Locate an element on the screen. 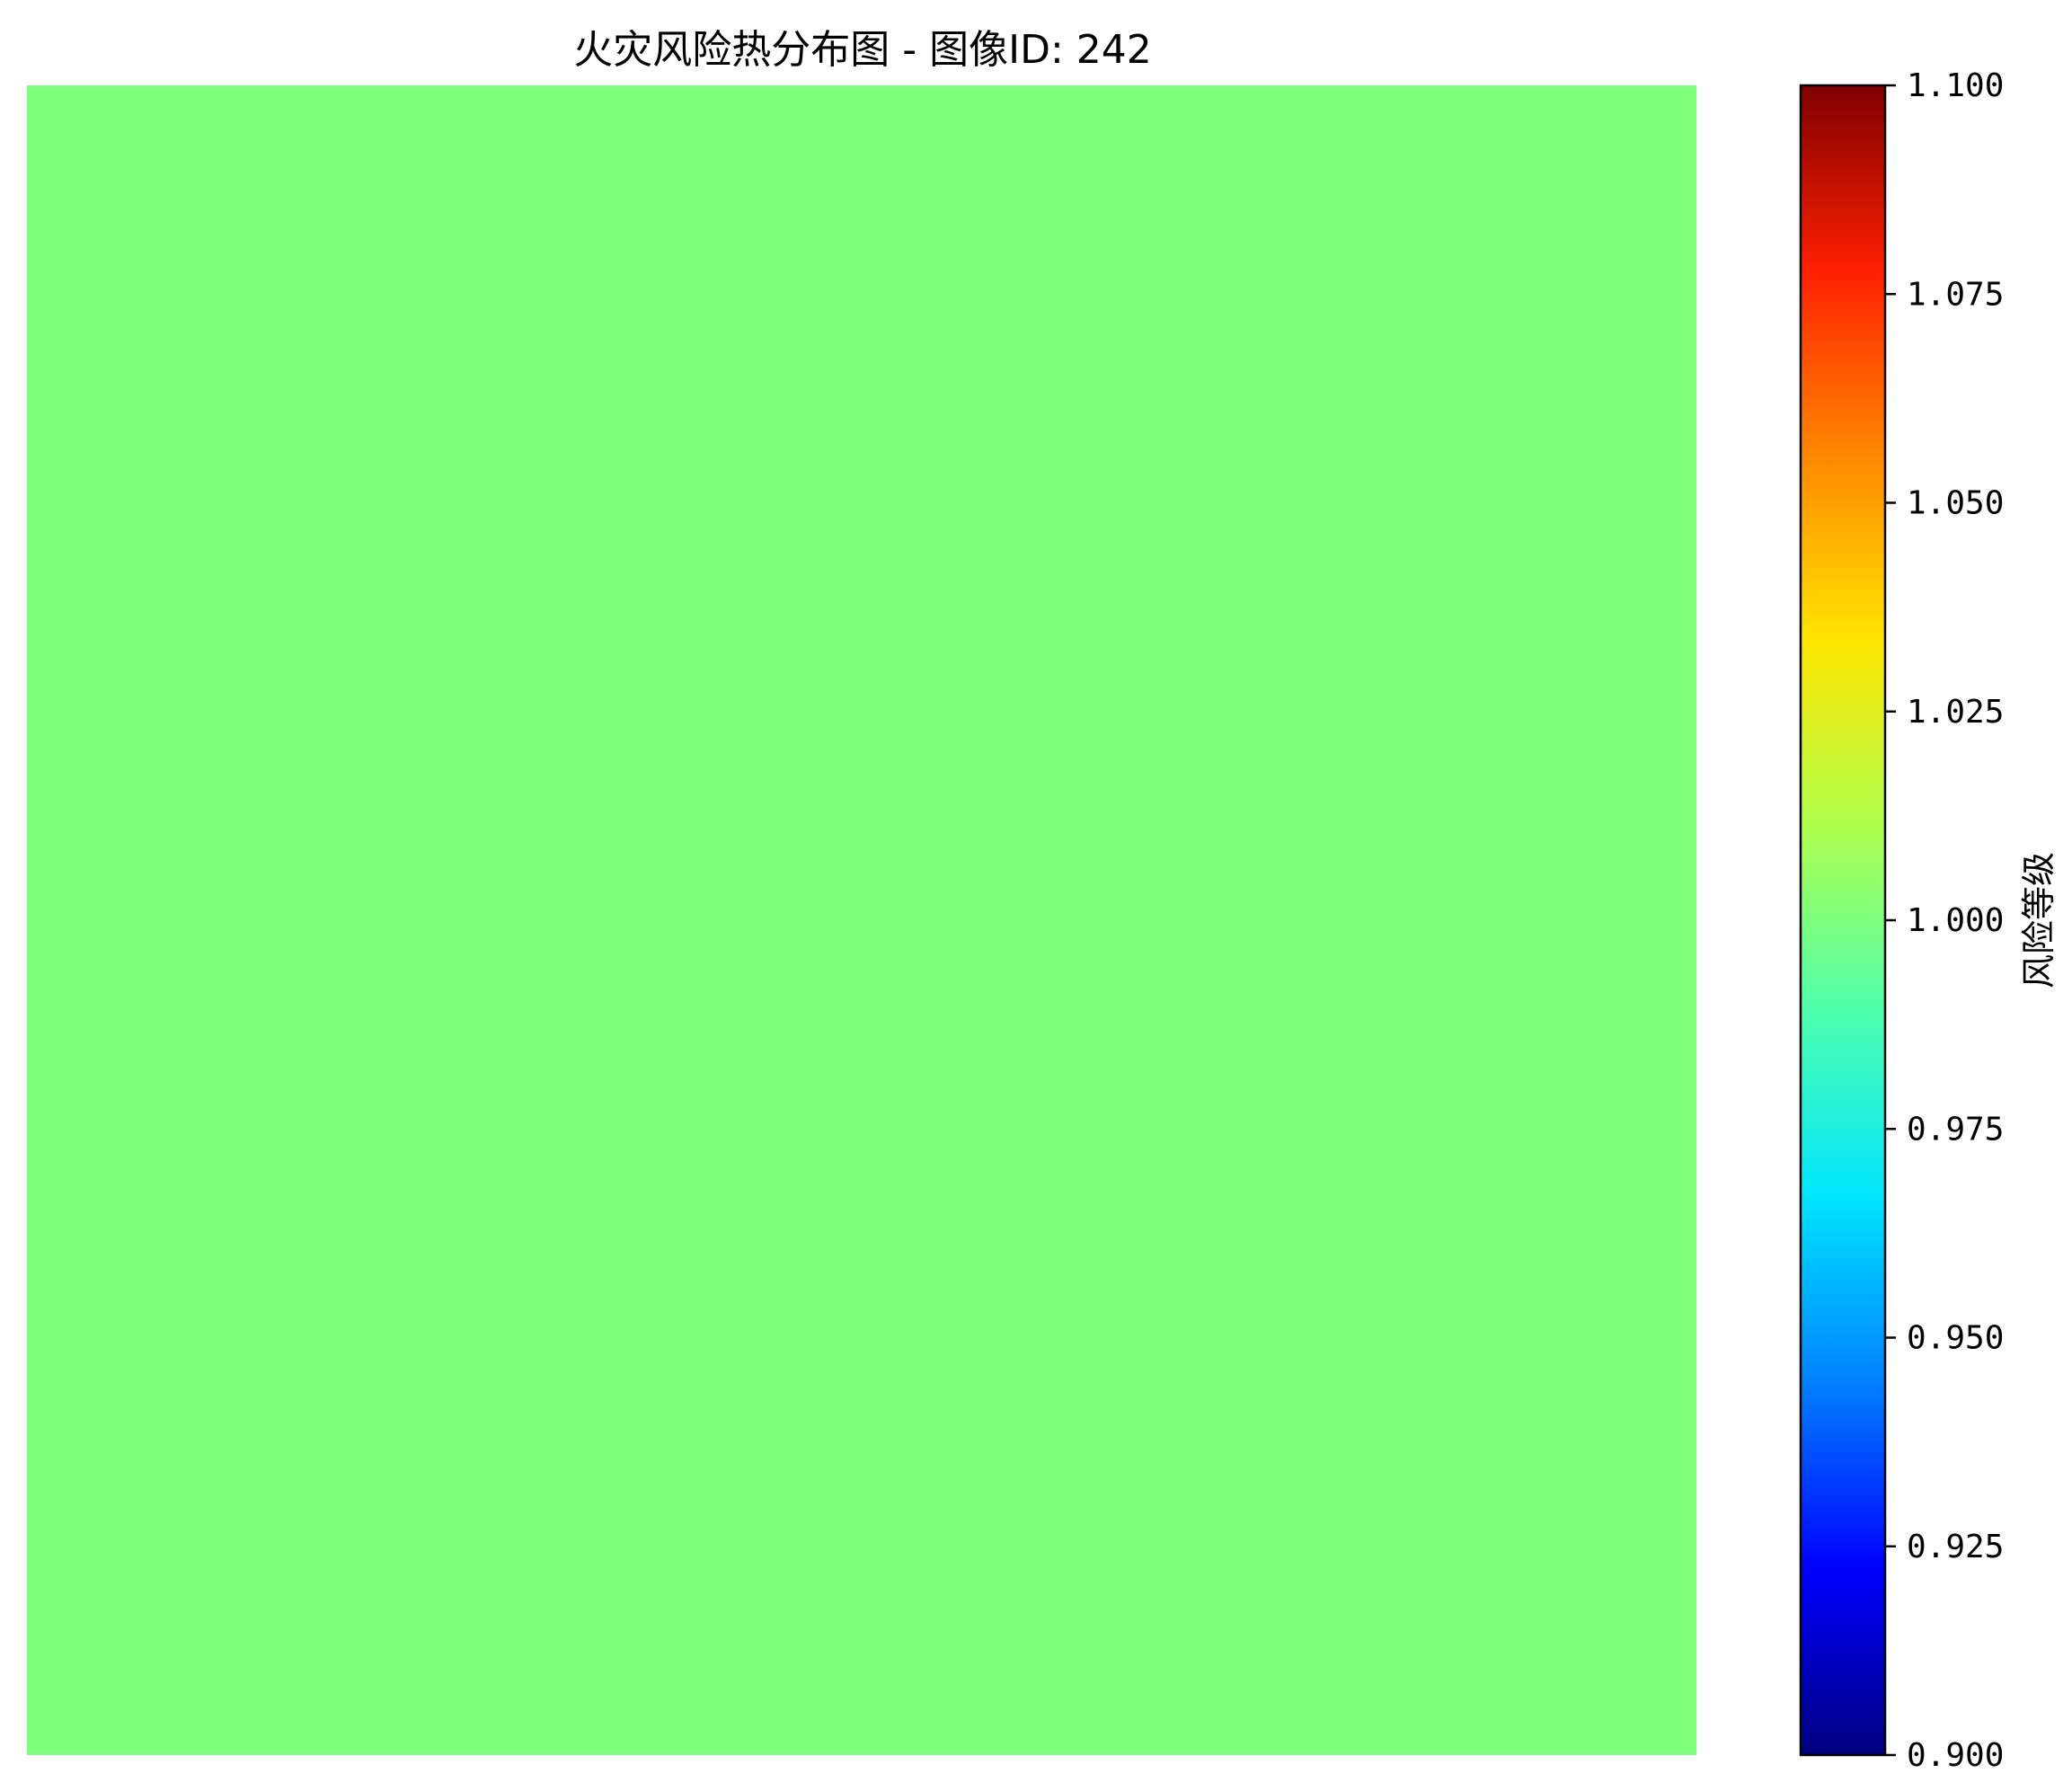 Image resolution: width=2072 pixels, height=1791 pixels. colorbar-label: 风险等级 is located at coordinates (2039, 921).